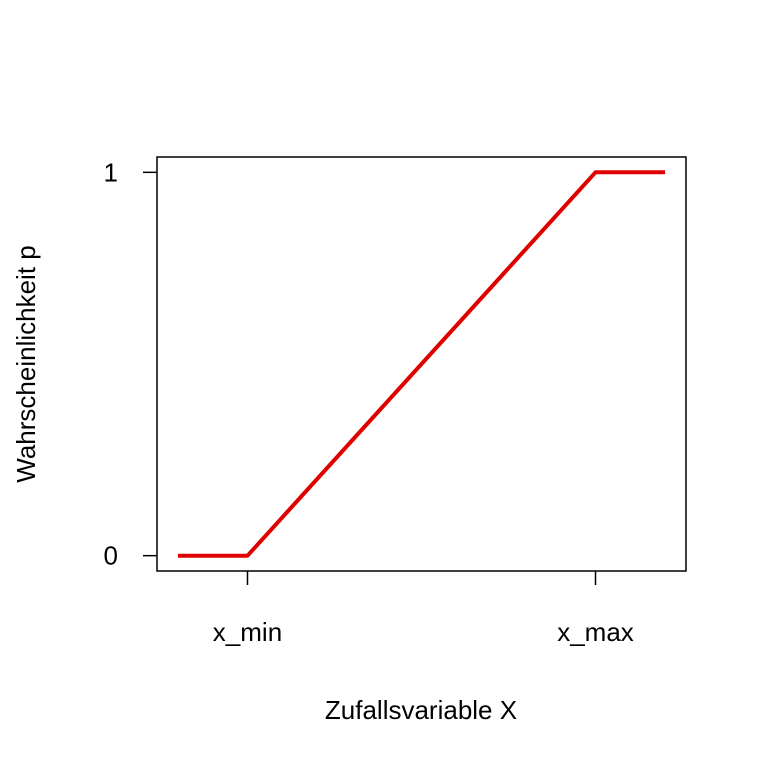 This screenshot has height=768, width=768. Describe the element at coordinates (130, 364) in the screenshot. I see `y-axis: 01` at that location.